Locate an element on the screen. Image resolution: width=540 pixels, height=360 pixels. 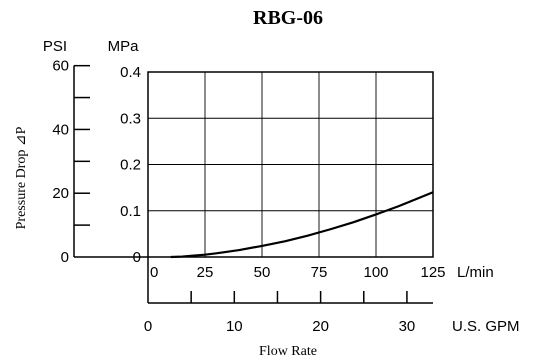
x-tick-label-gpm: 10 is located at coordinates (234, 326).